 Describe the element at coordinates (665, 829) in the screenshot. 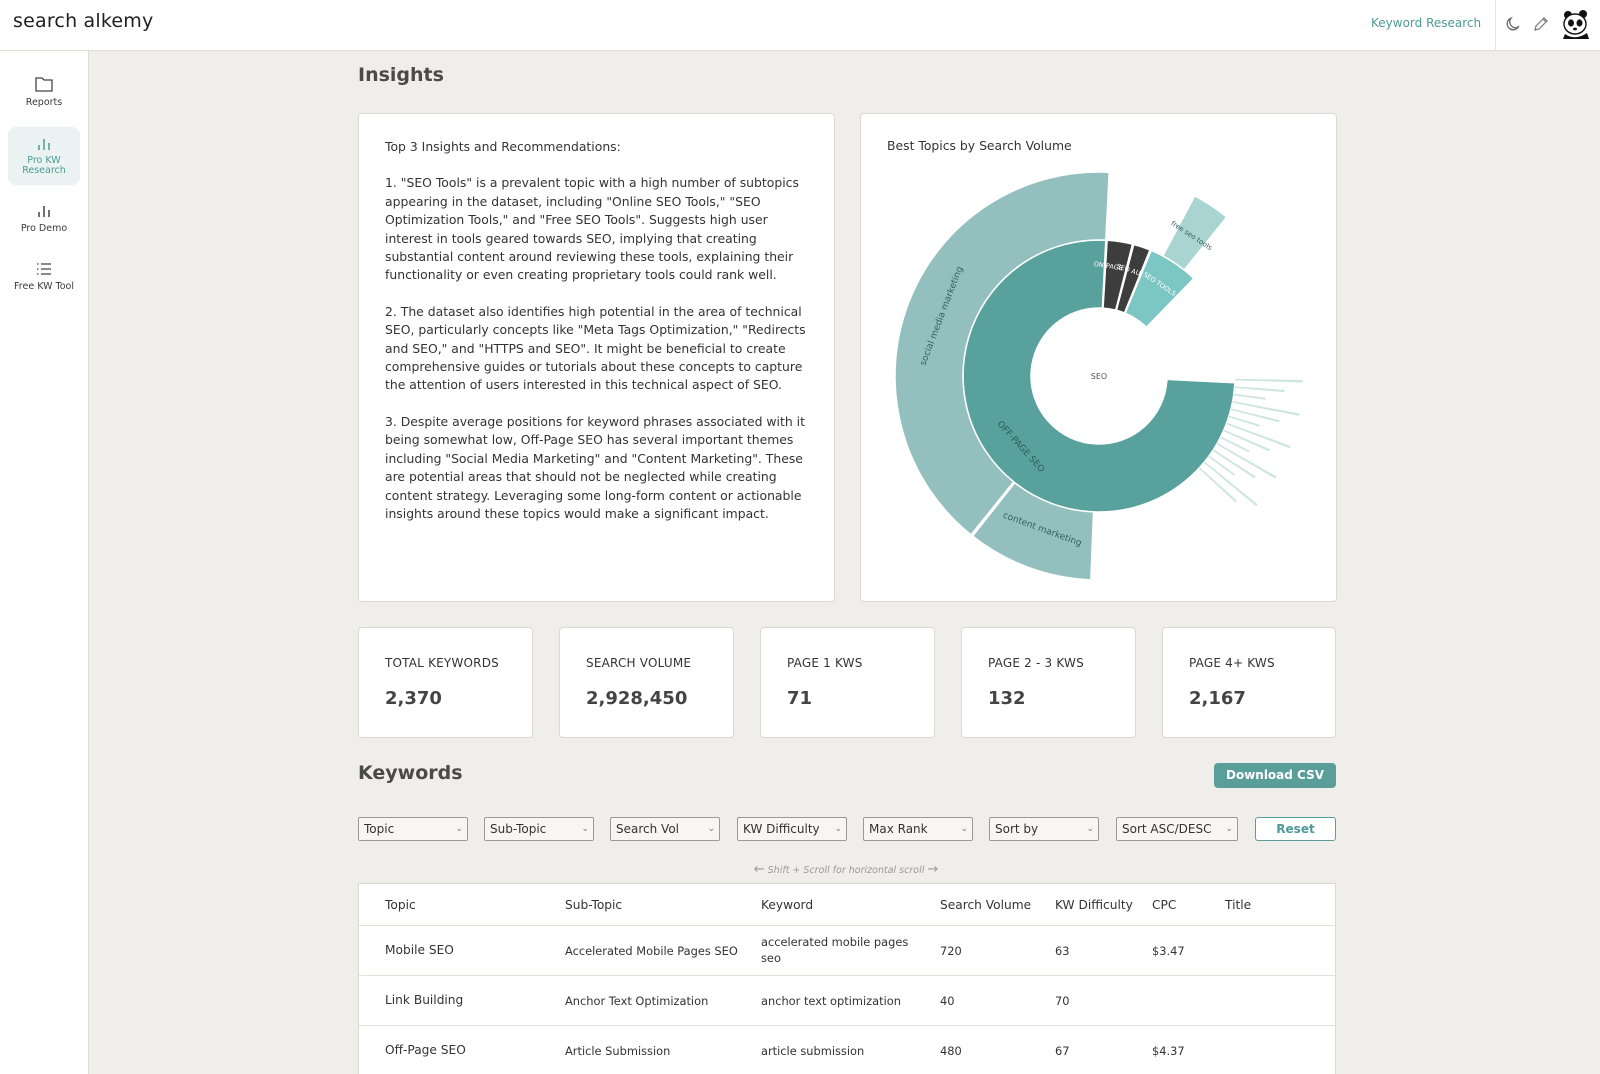

I see `search-vol-filter: Search Vol ⌄` at that location.